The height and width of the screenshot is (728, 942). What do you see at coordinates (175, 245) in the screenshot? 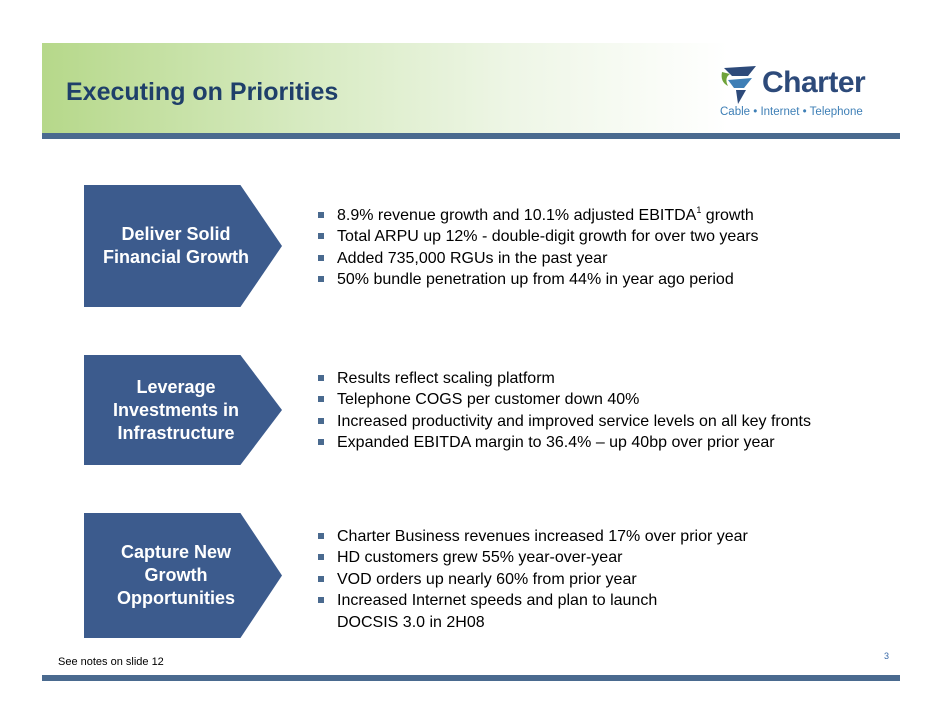
I see `priority-label: Deliver Solid Financial Growth` at bounding box center [175, 245].